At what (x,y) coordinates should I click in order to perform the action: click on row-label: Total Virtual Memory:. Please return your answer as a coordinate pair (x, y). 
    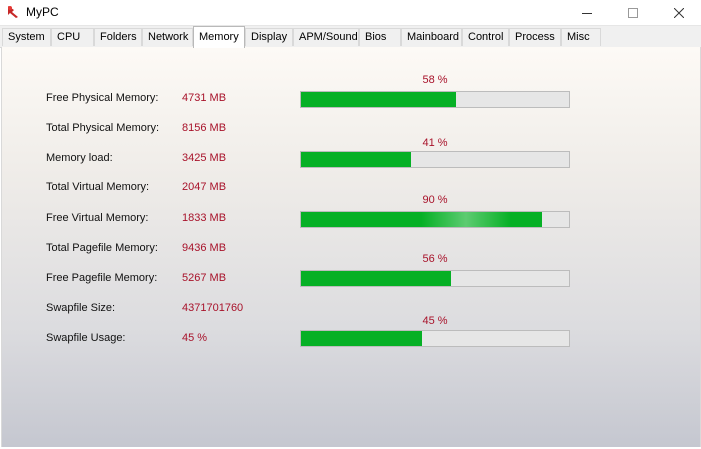
    Looking at the image, I should click on (98, 187).